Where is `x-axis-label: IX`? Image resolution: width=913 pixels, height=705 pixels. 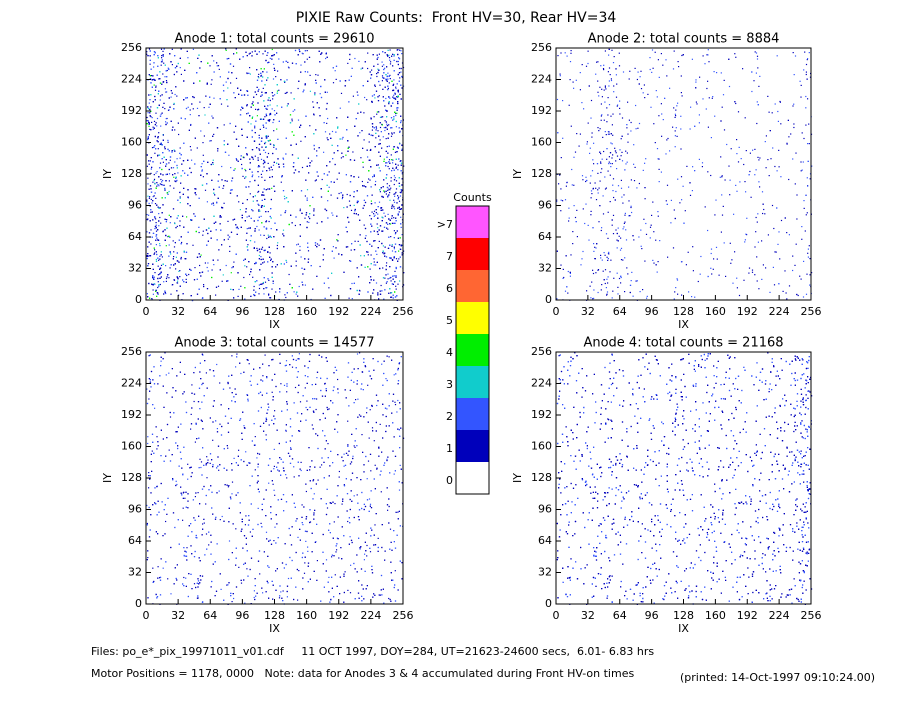
x-axis-label: IX is located at coordinates (274, 324).